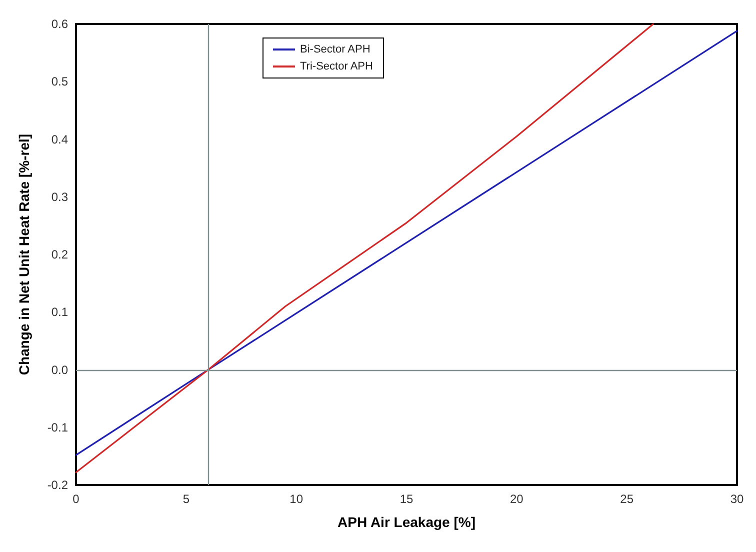  I want to click on y-tick-label: 0.4, so click(59, 139).